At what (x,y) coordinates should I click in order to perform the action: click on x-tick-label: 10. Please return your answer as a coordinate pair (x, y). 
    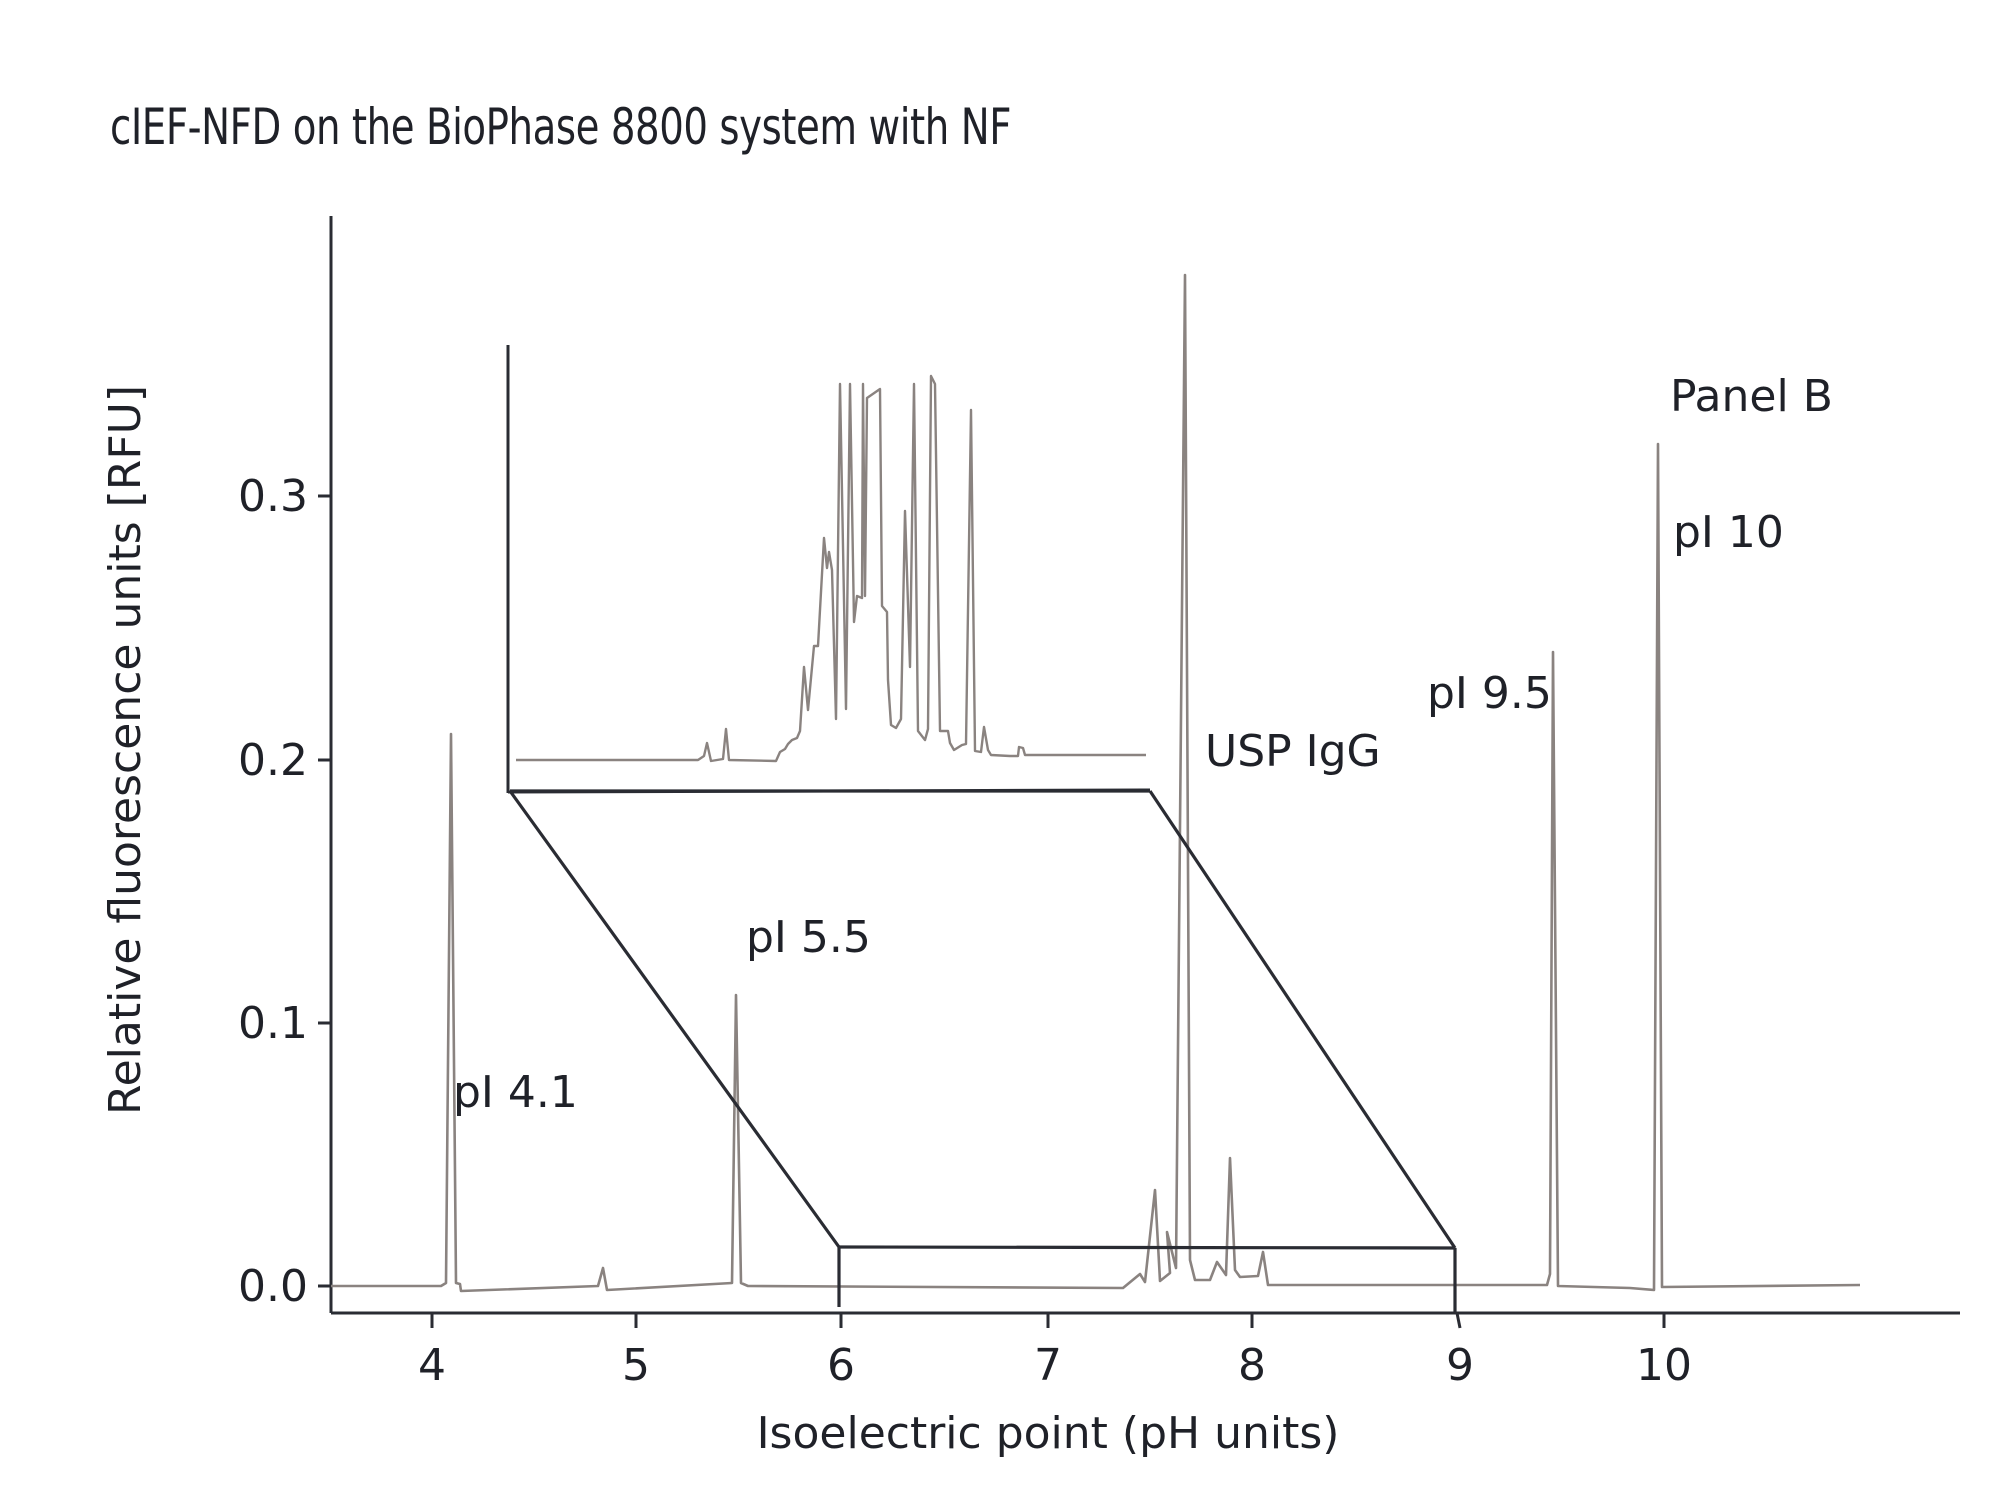
    Looking at the image, I should click on (1664, 1365).